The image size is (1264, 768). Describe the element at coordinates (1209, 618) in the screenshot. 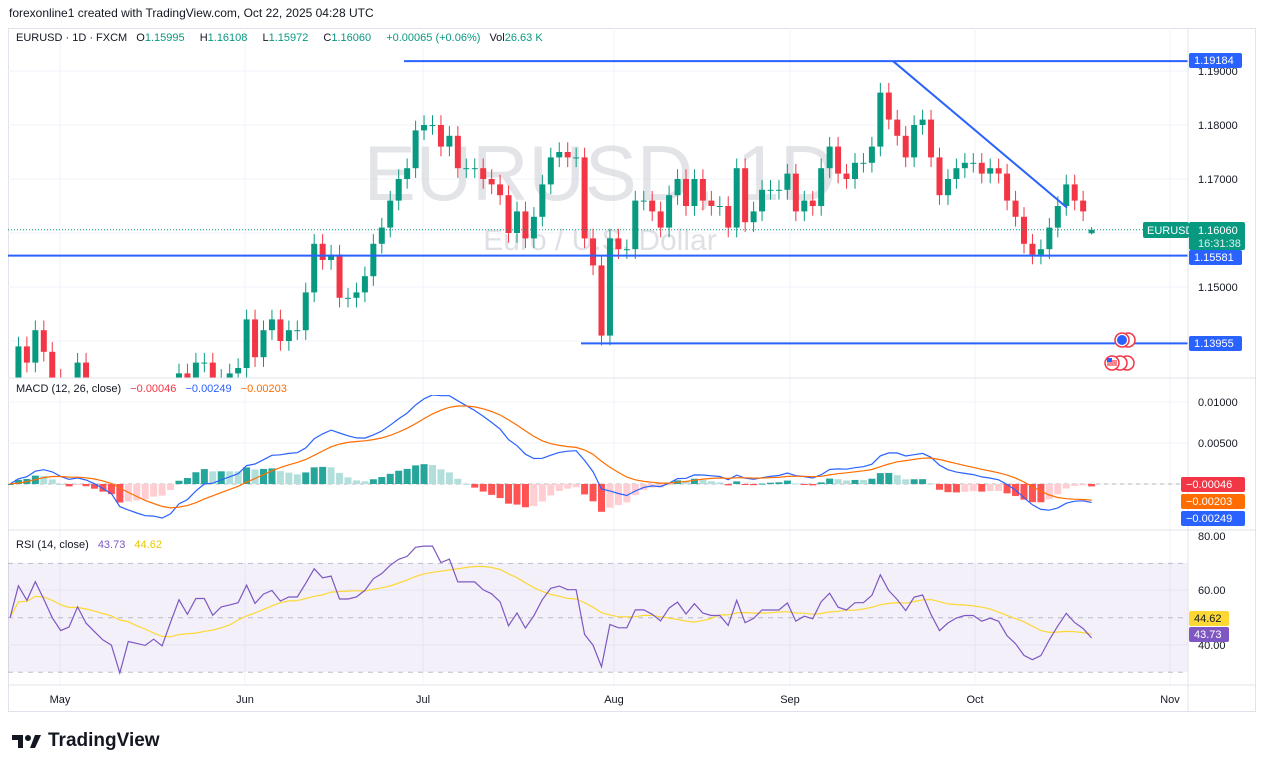

I see `rsi-ma-tag` at that location.